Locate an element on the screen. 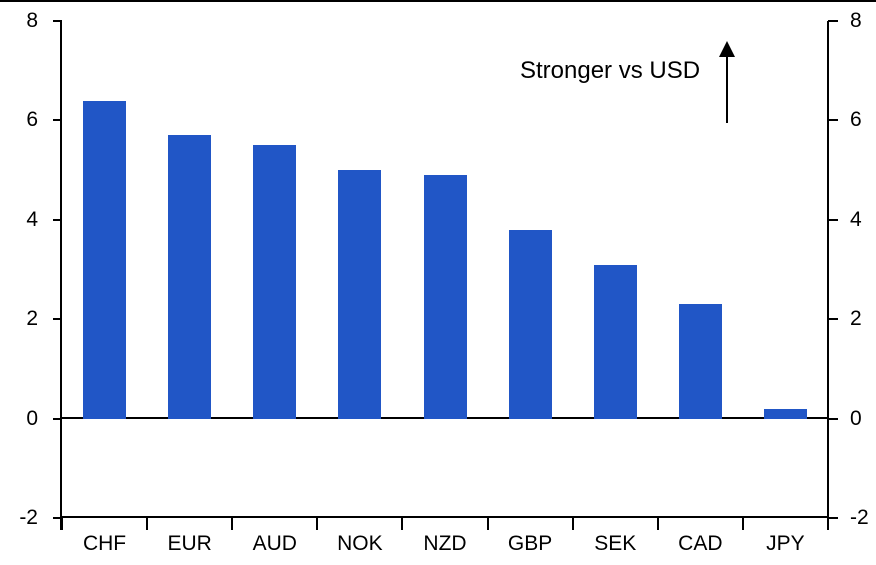  y-tick-label-left: 2 is located at coordinates (32, 319).